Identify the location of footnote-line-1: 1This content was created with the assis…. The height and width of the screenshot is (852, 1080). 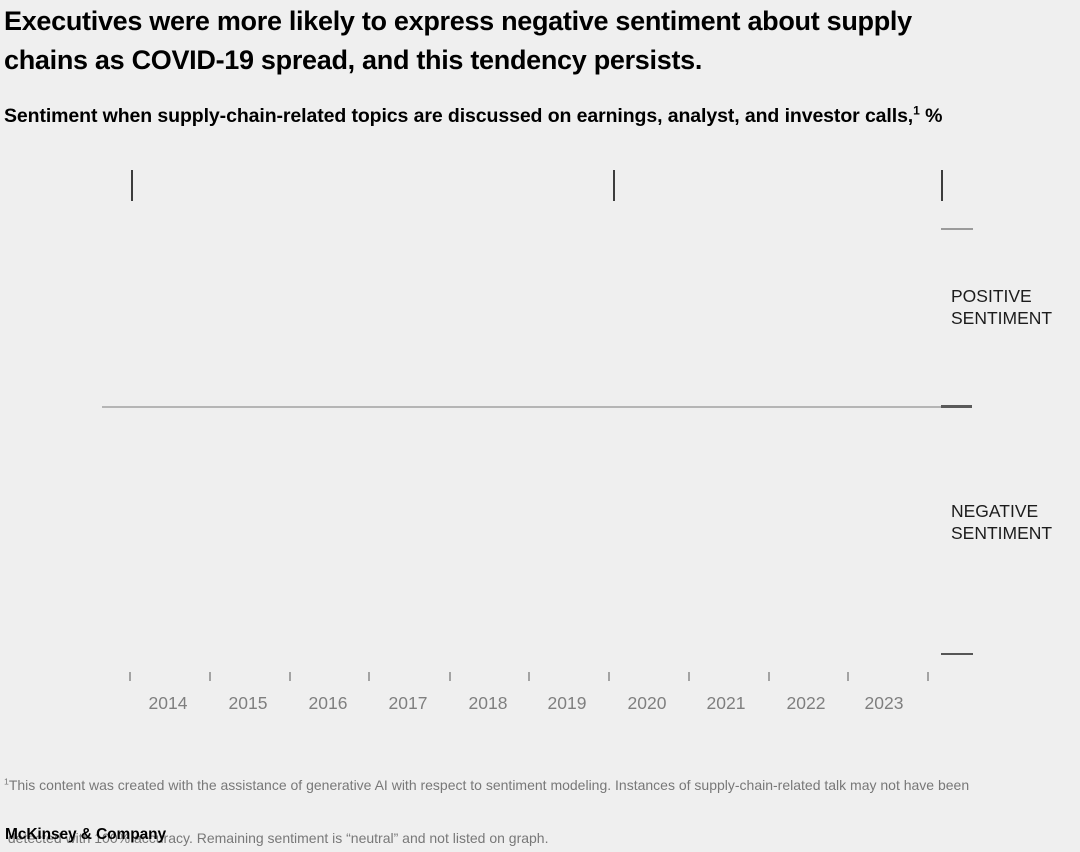
(487, 784).